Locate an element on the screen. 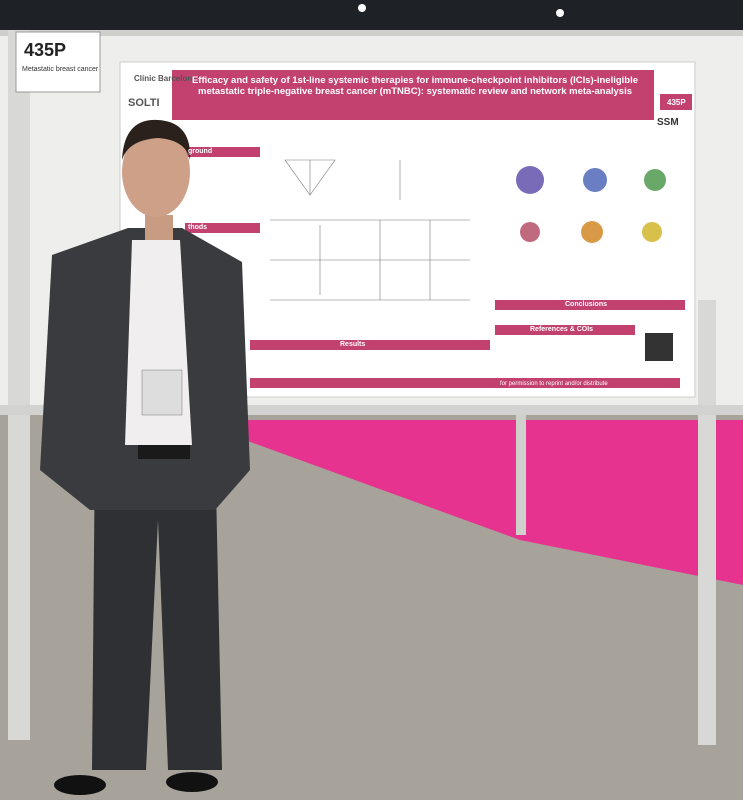 This screenshot has width=743, height=800. badge-bg is located at coordinates (676, 102).